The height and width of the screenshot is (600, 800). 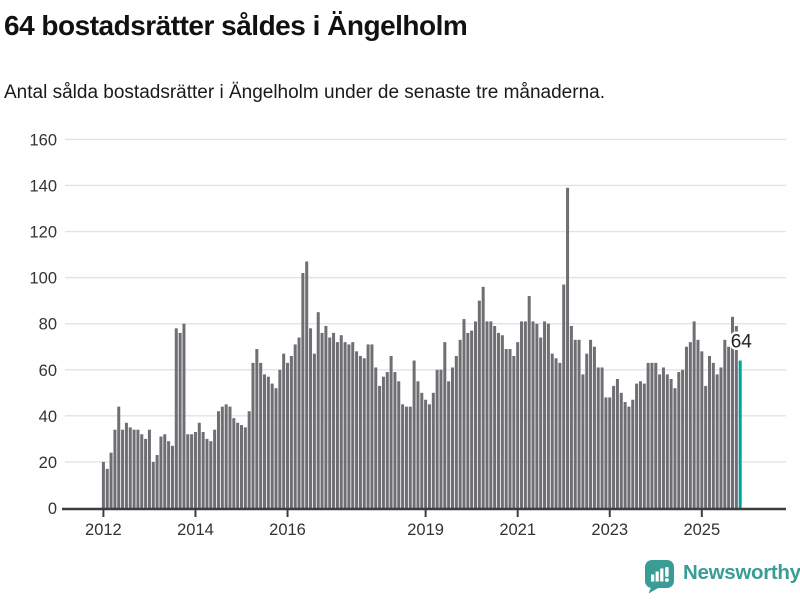 I want to click on y-axis-tick-label: 140, so click(x=43, y=186).